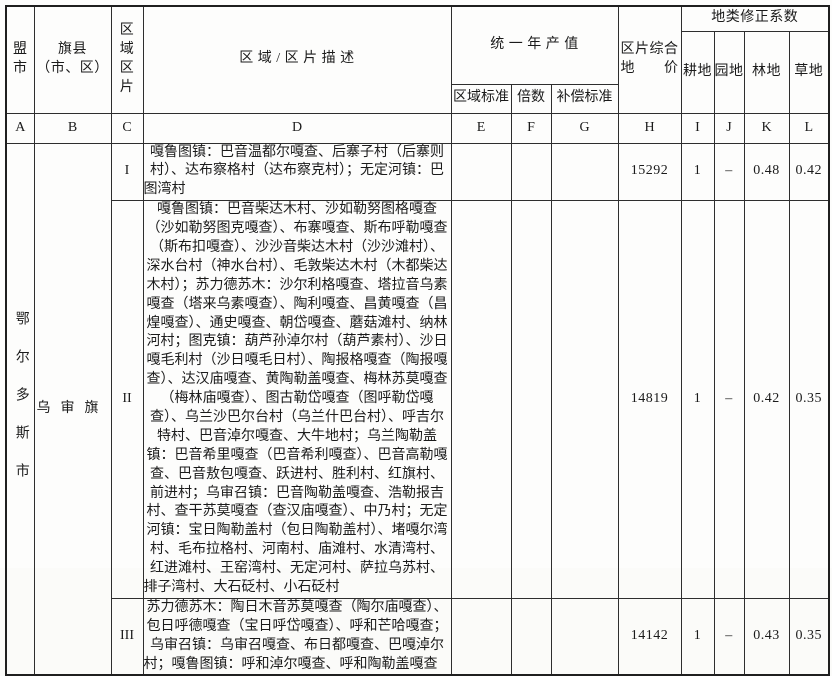 The height and width of the screenshot is (676, 832). I want to click on header-unified-annual-output: 统 一 年 产 值, so click(534, 45).